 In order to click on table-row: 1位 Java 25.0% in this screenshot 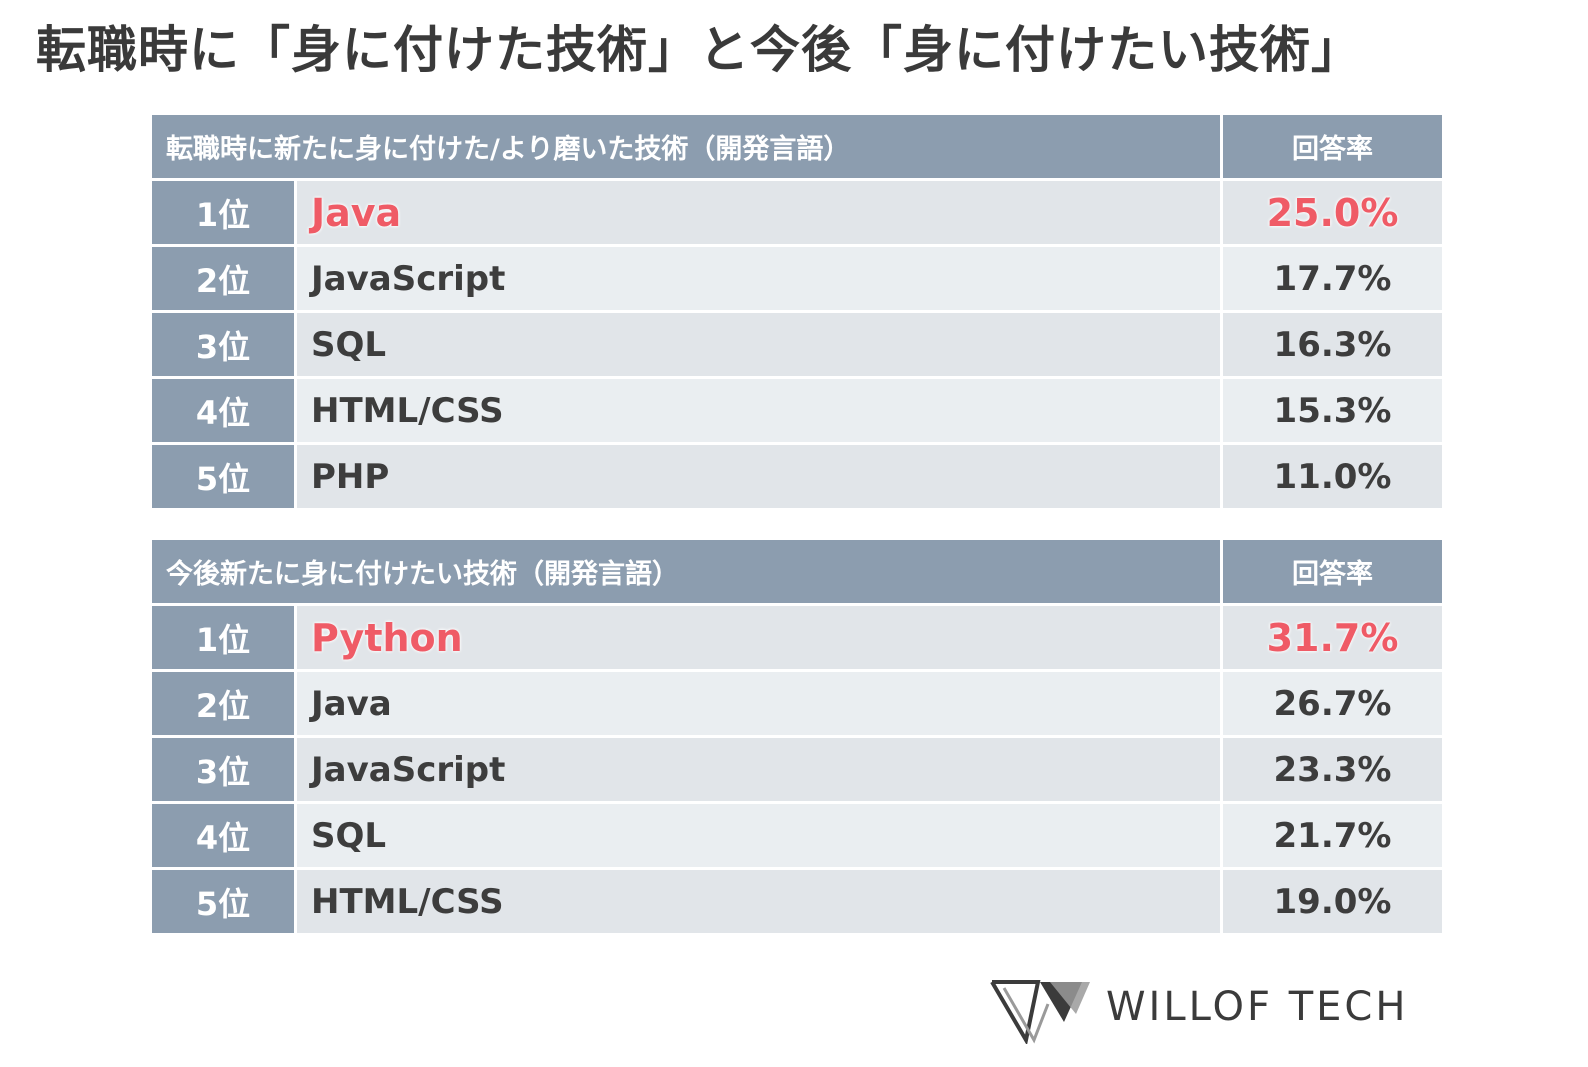, I will do `click(797, 212)`.